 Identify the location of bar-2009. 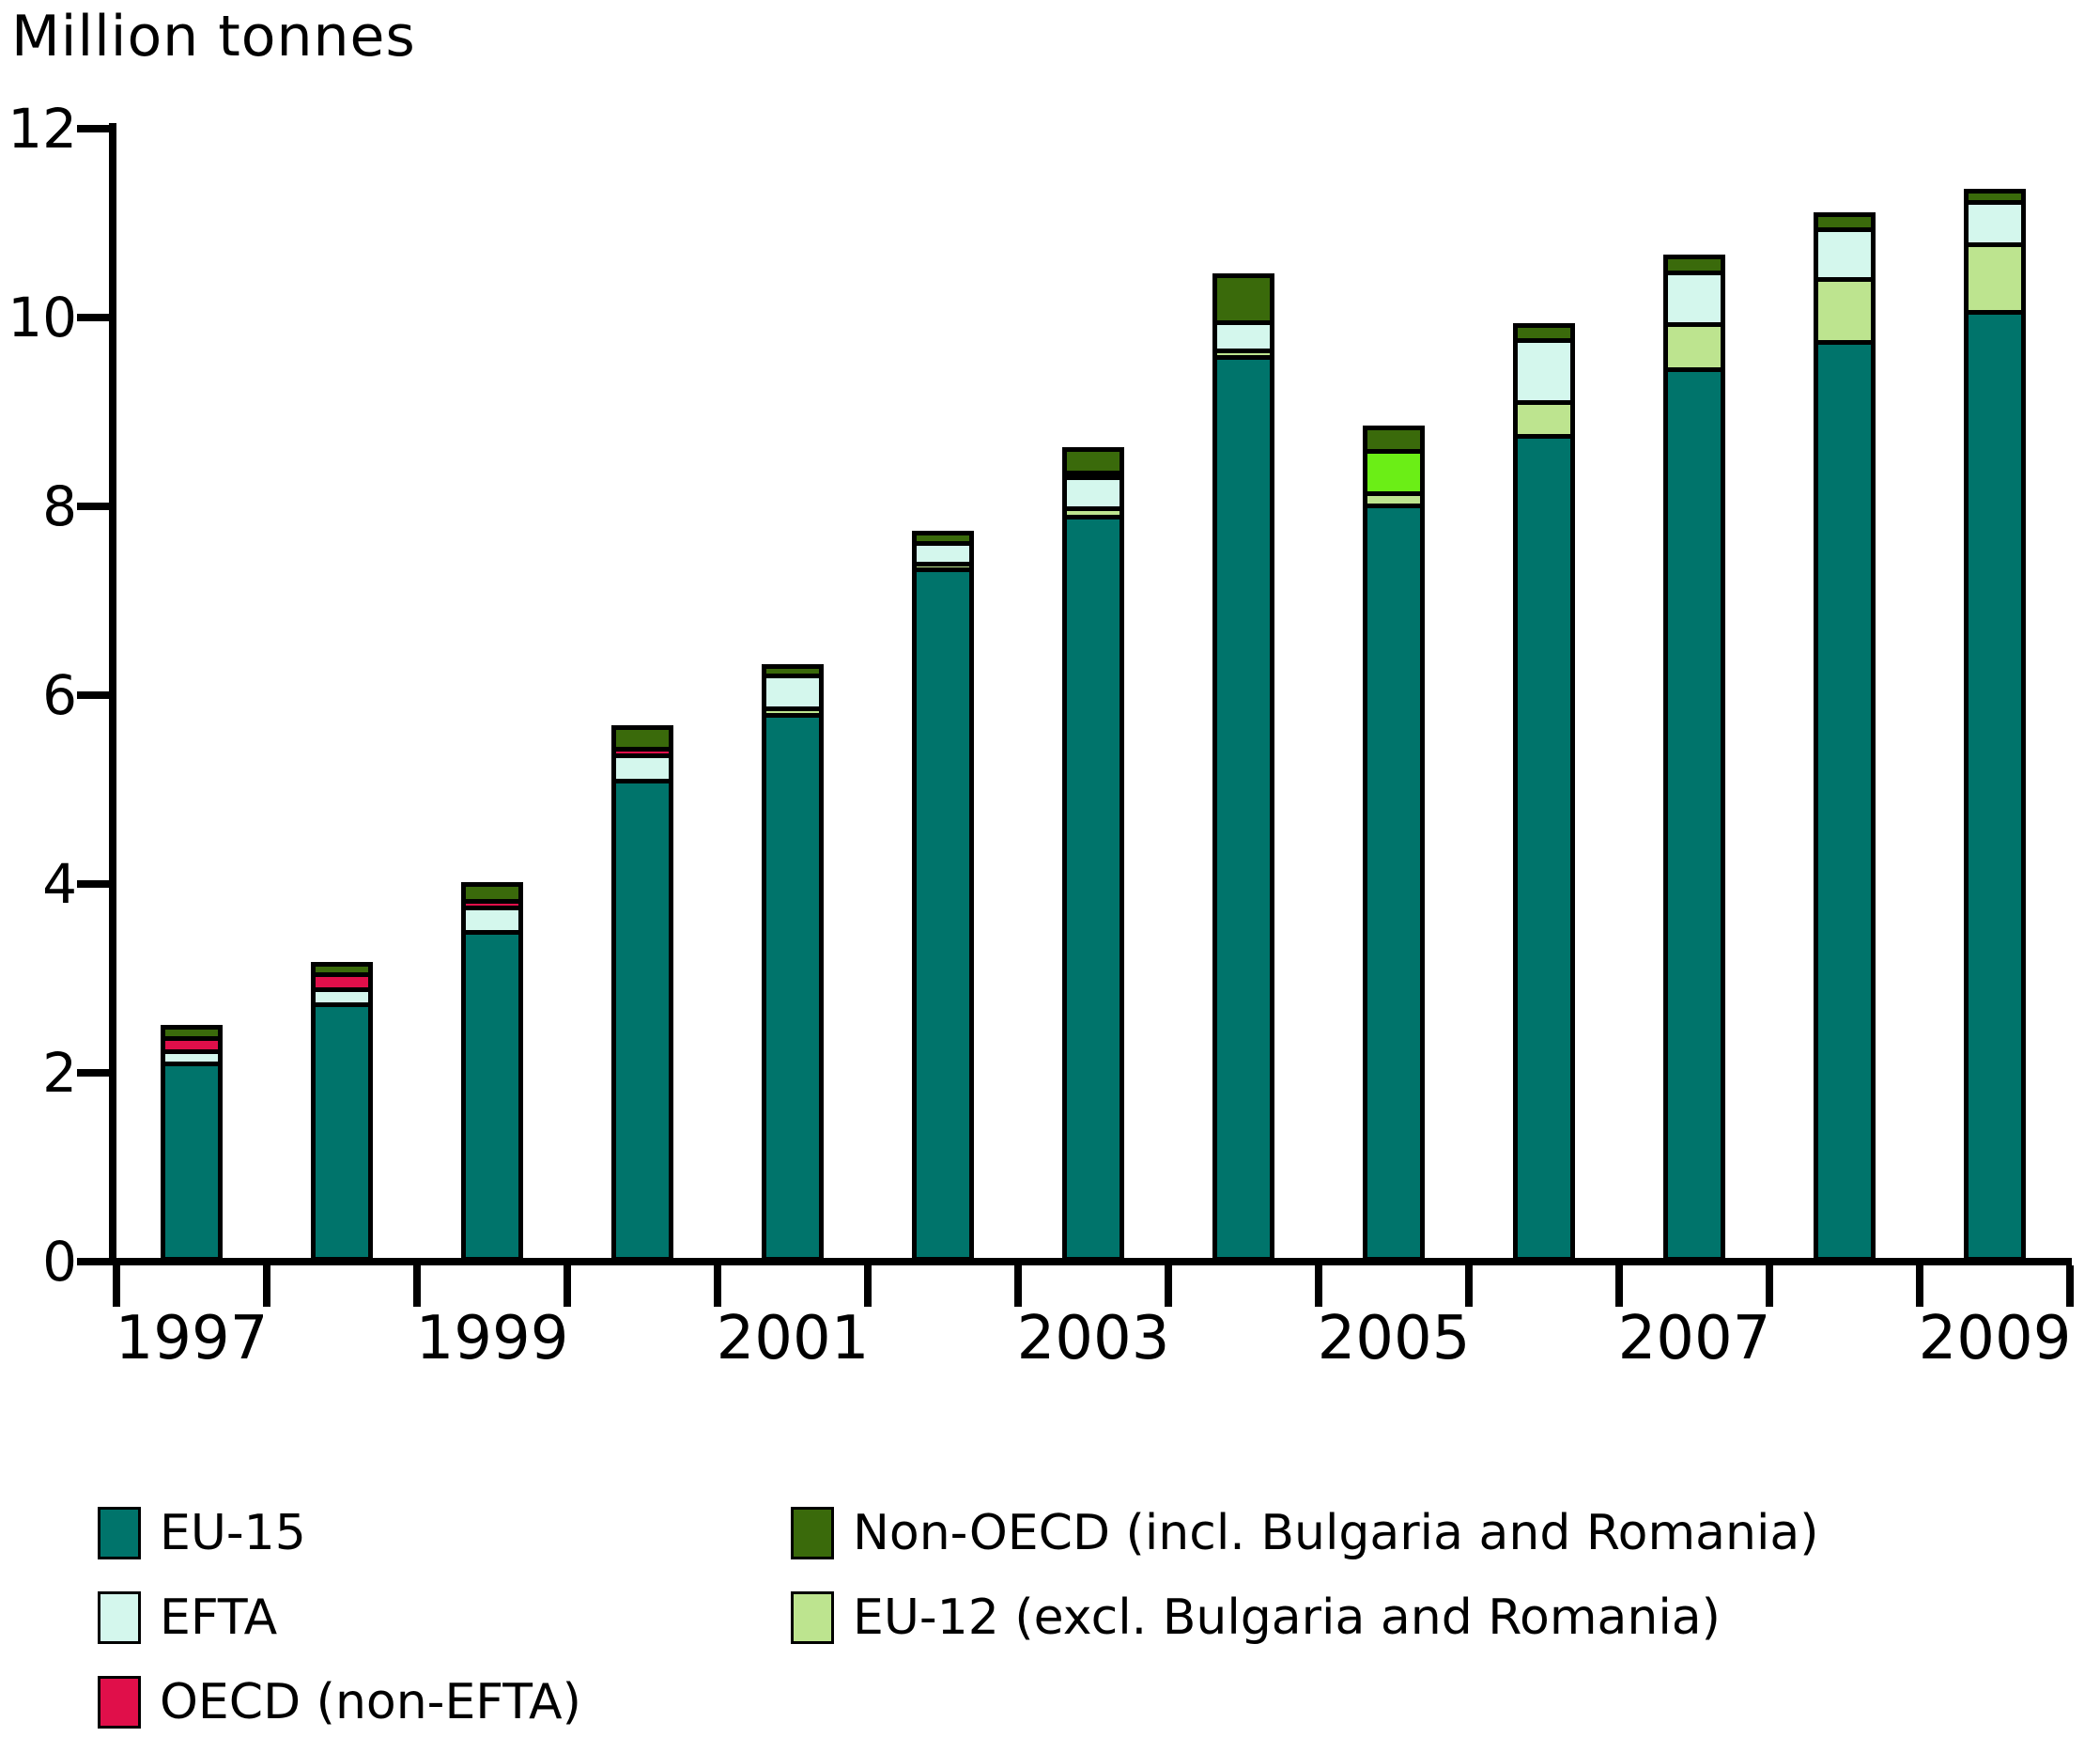
(1995, 726).